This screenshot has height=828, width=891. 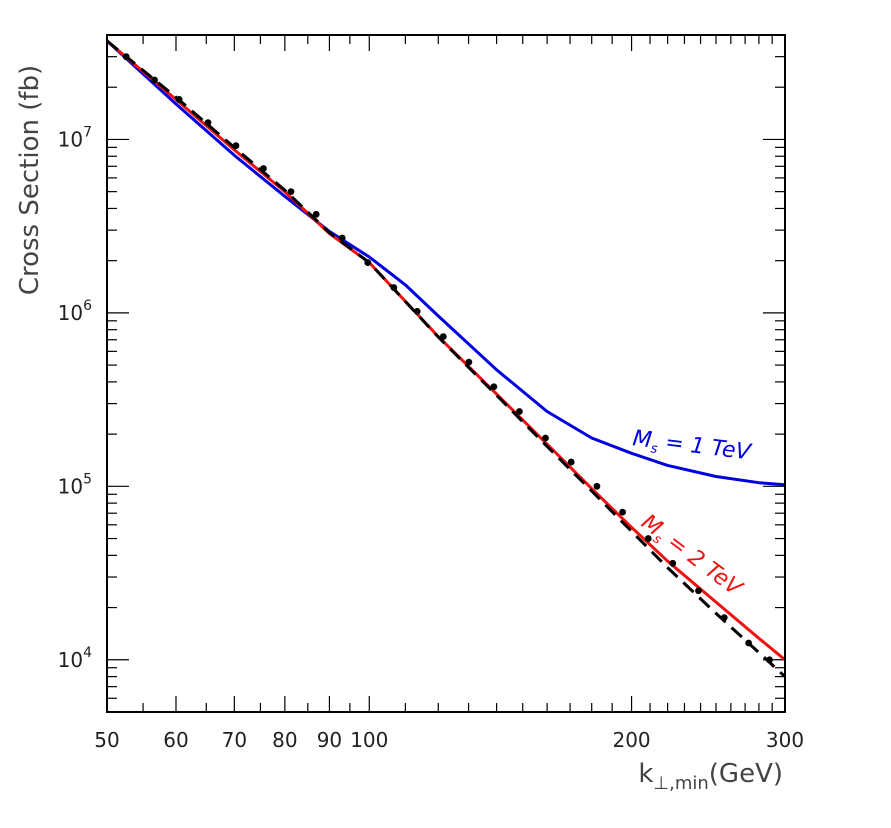 What do you see at coordinates (631, 740) in the screenshot?
I see `x-tick-label: 200` at bounding box center [631, 740].